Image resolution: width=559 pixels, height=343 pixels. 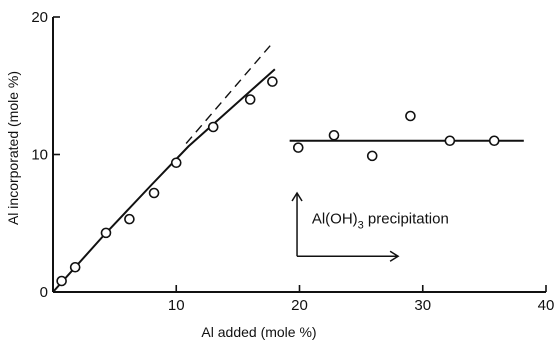 What do you see at coordinates (228, 94) in the screenshot?
I see `dashed-trend-line` at bounding box center [228, 94].